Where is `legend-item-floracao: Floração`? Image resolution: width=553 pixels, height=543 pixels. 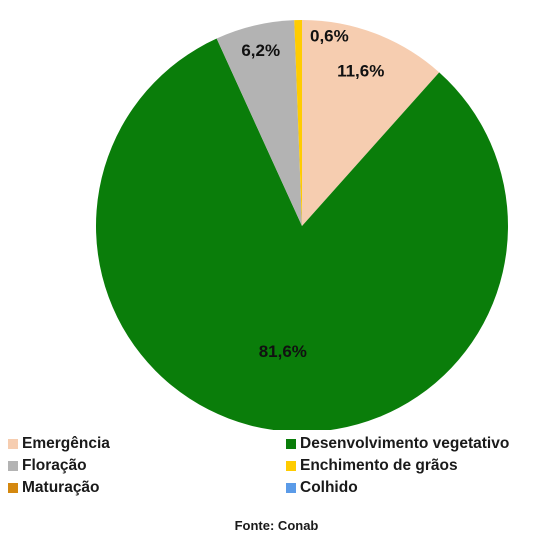 legend-item-floracao: Floração is located at coordinates (47, 466).